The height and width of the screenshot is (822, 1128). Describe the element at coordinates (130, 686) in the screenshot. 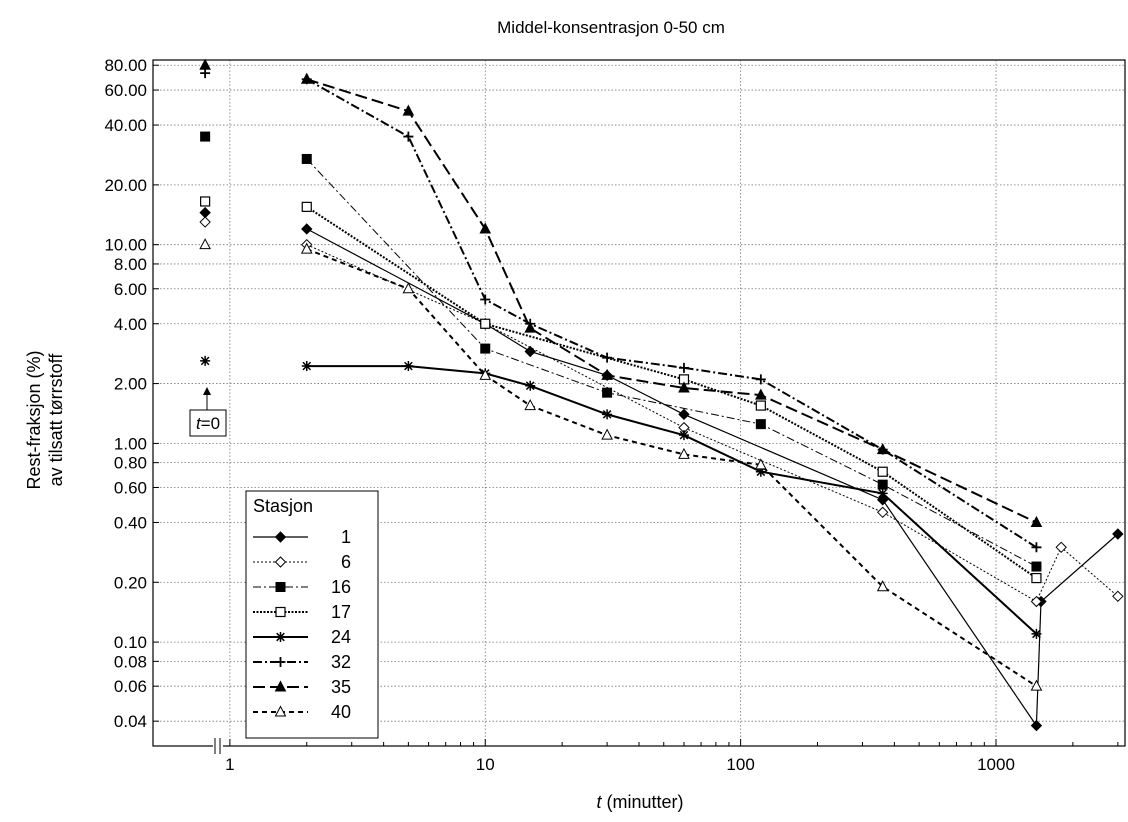

I see `y-tick-label: 0.06` at that location.